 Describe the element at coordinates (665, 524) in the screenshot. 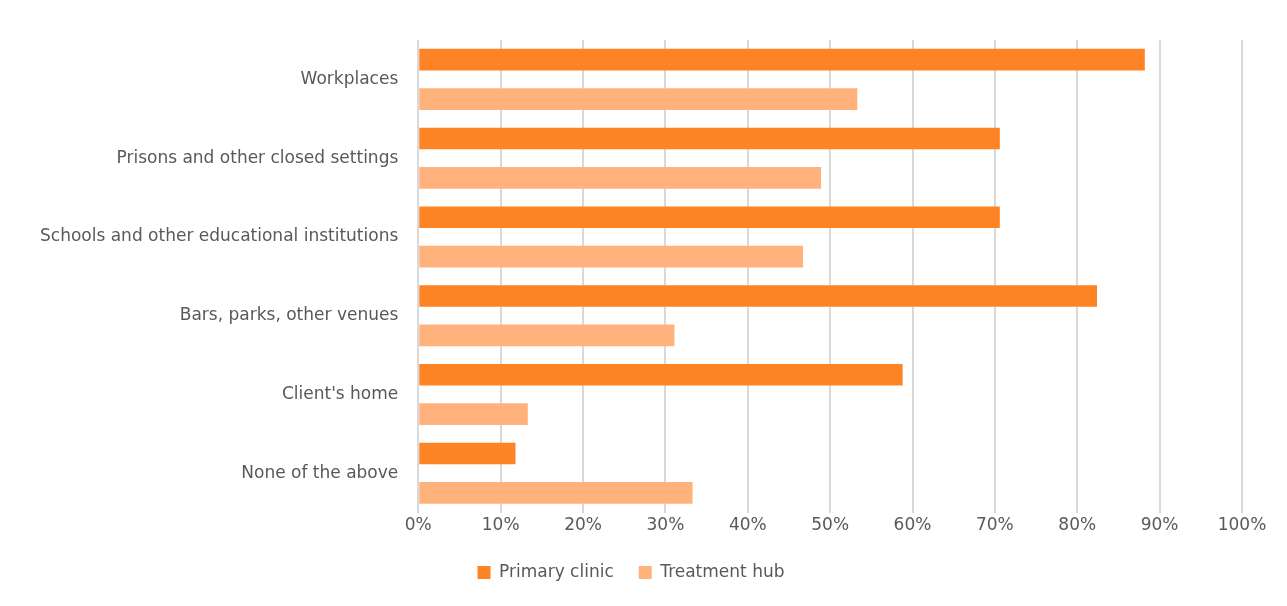

I see `x-tick-label: 30%` at that location.